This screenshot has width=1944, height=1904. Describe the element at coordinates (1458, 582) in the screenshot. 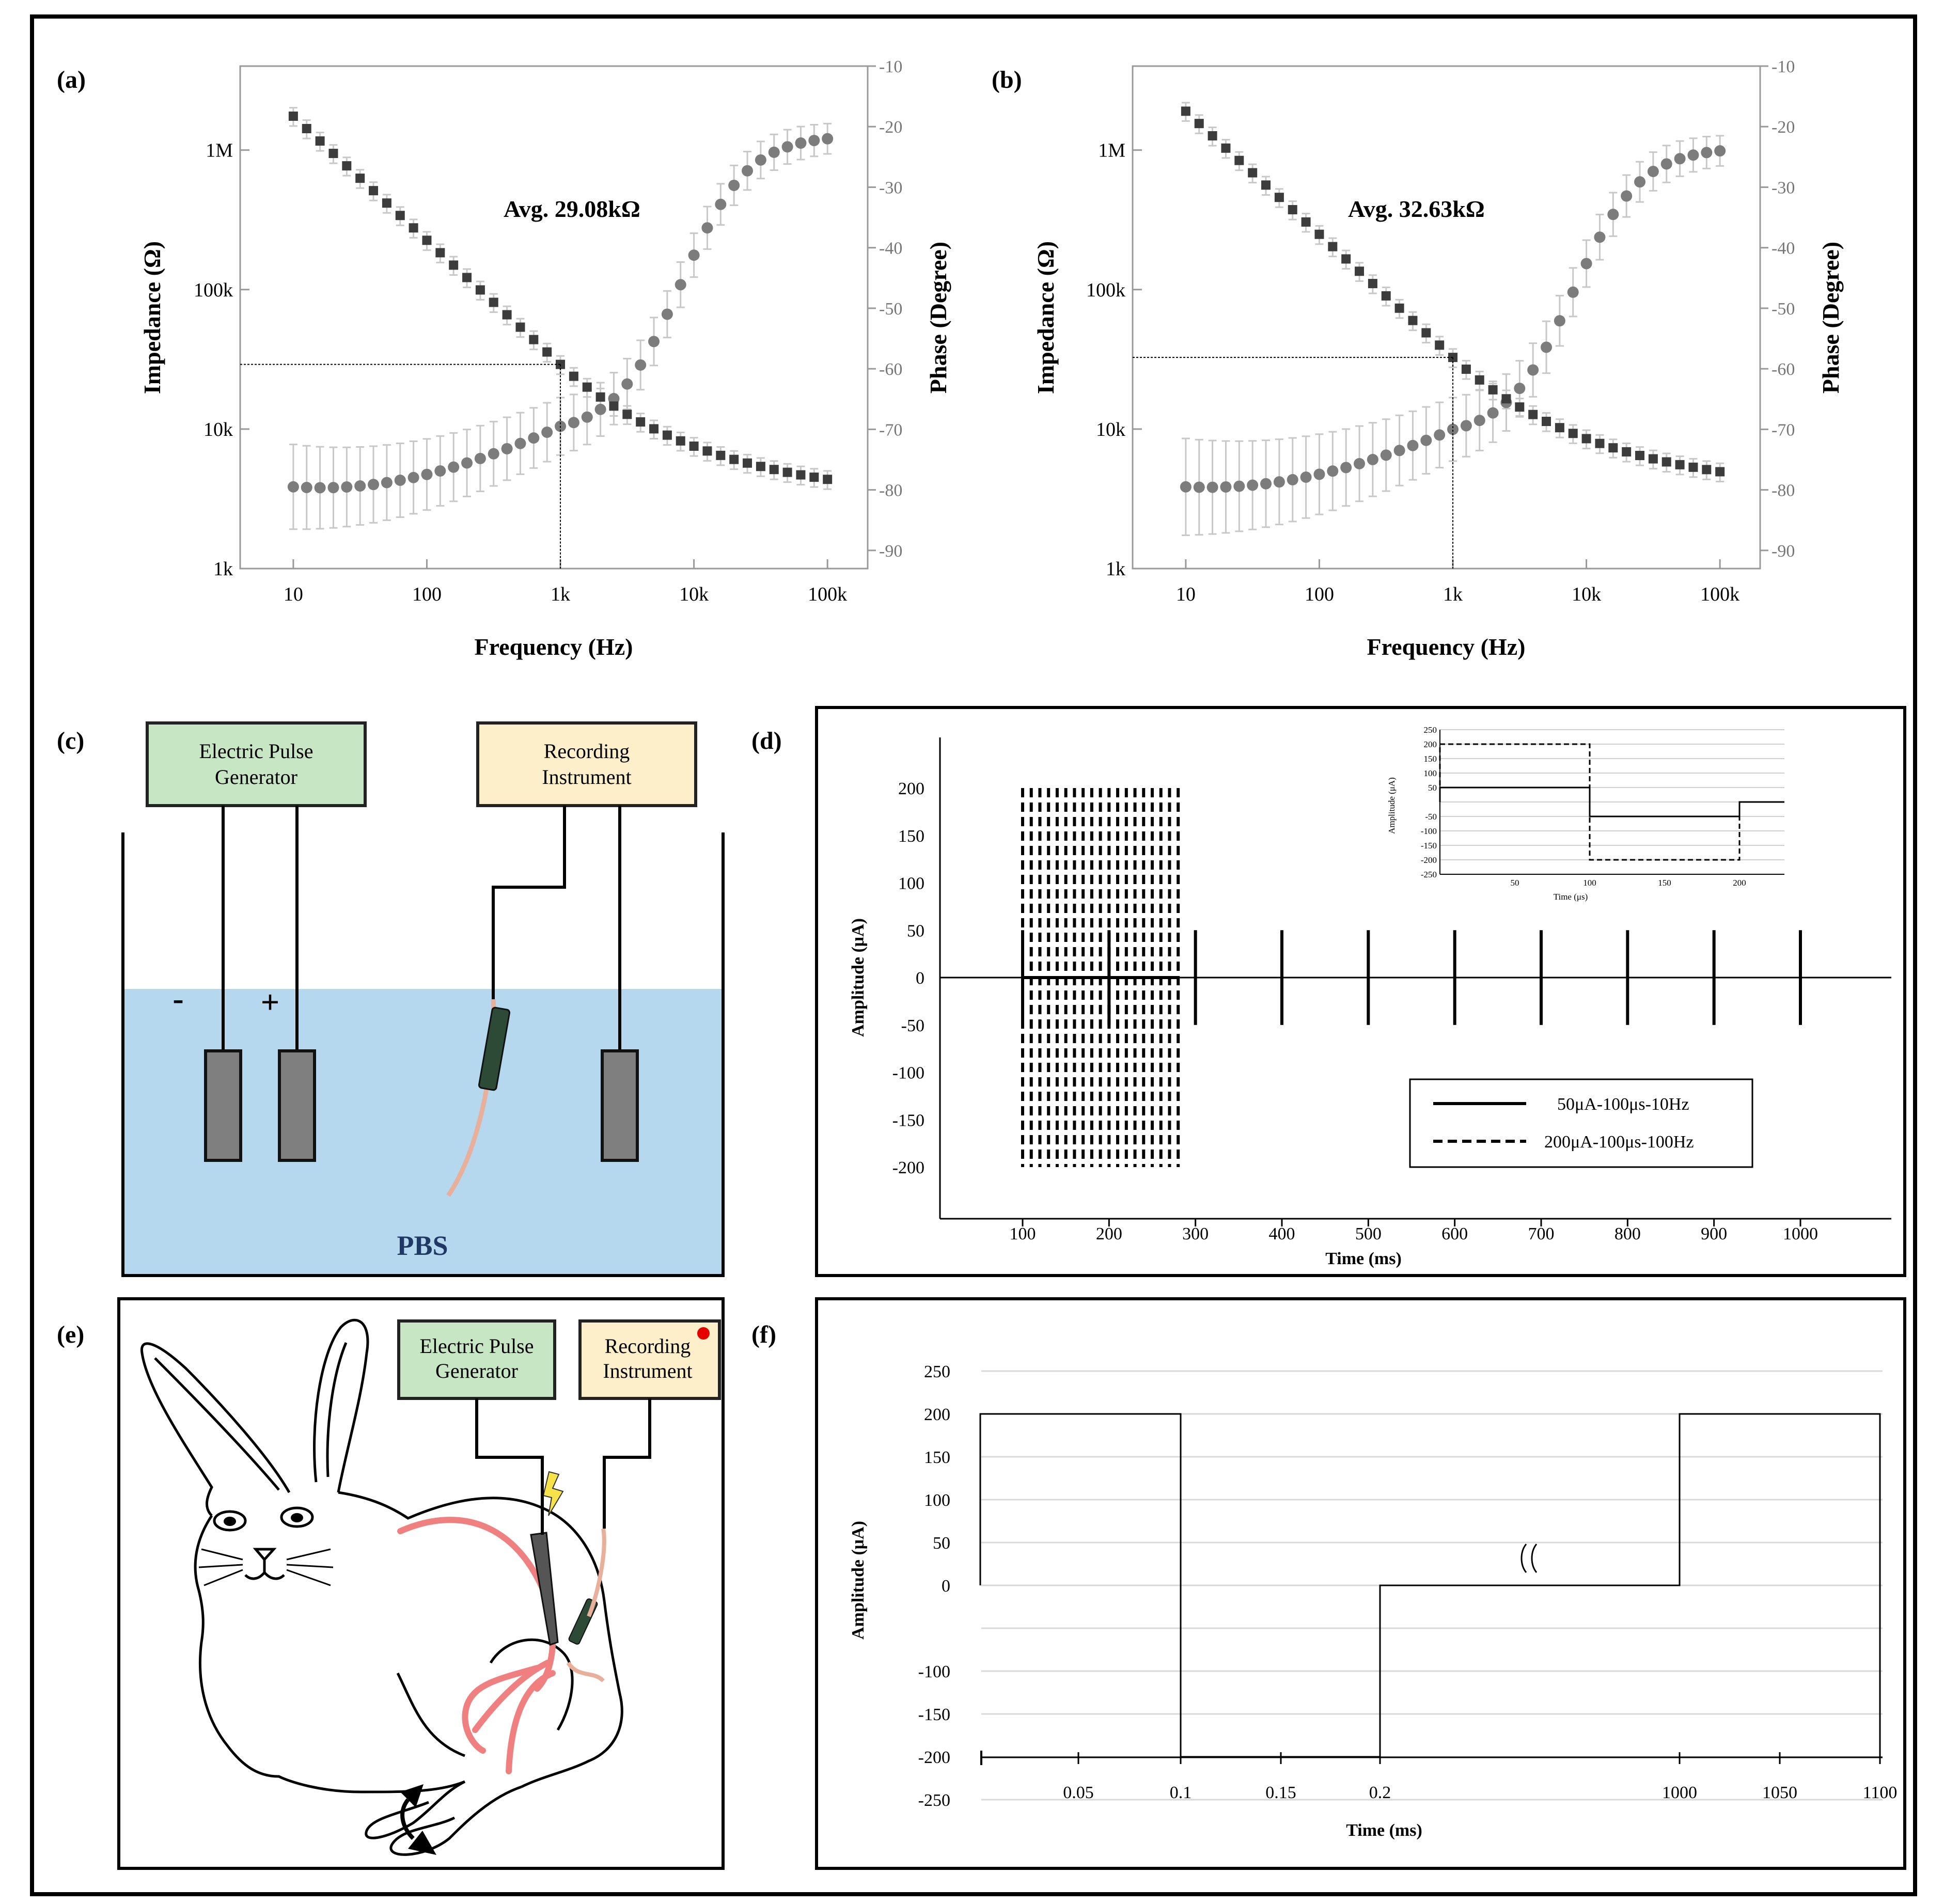

I see `x-axis-ticks-b: 10 100 1k 10k 100k` at that location.